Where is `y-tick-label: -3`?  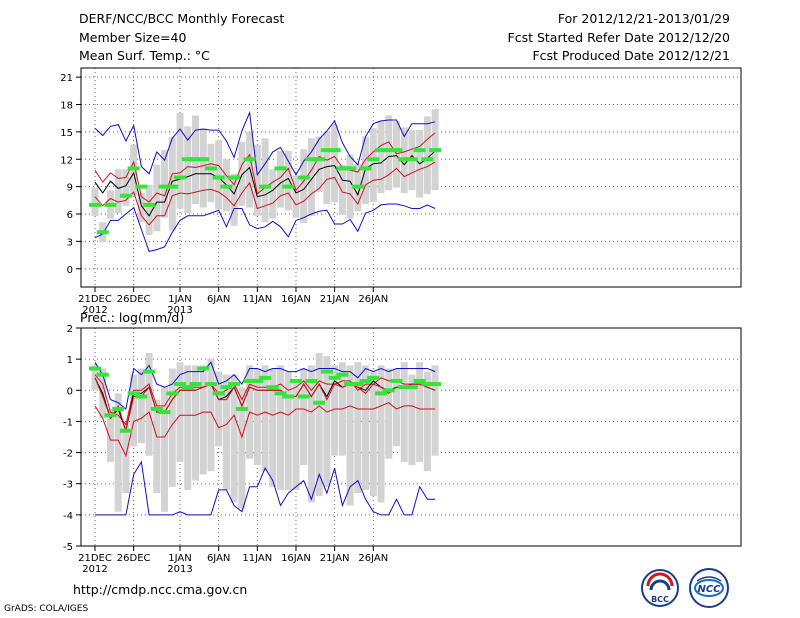 y-tick-label: -3 is located at coordinates (68, 485).